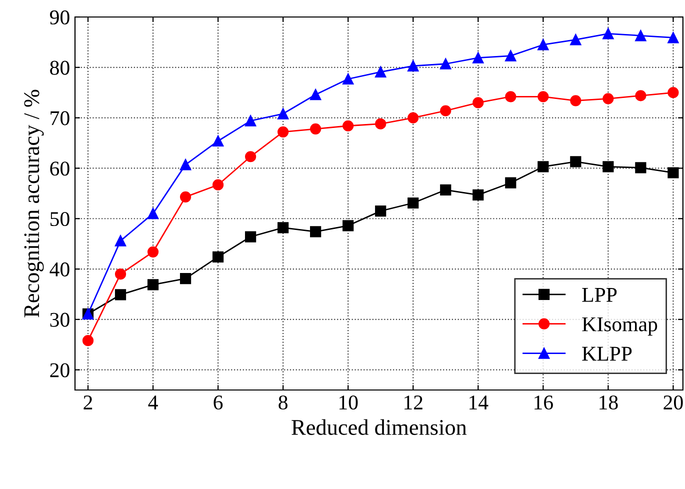  I want to click on y-tick-label: 80, so click(60, 67).